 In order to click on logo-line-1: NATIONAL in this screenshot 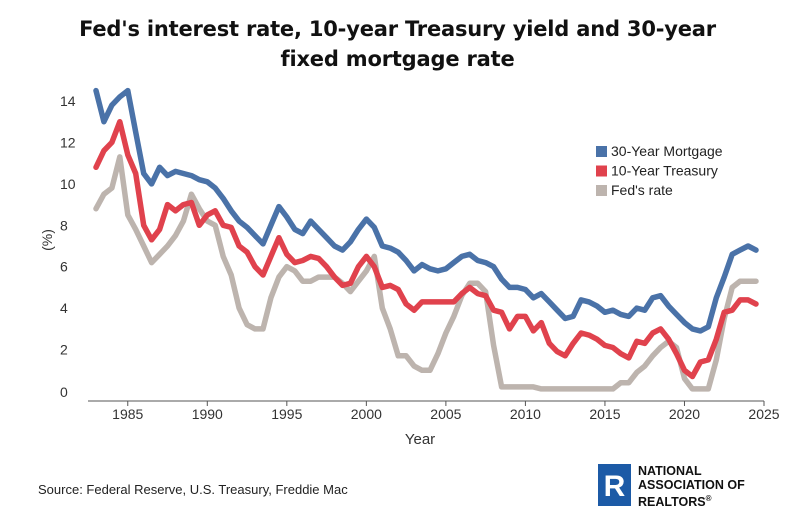, I will do `click(670, 471)`.